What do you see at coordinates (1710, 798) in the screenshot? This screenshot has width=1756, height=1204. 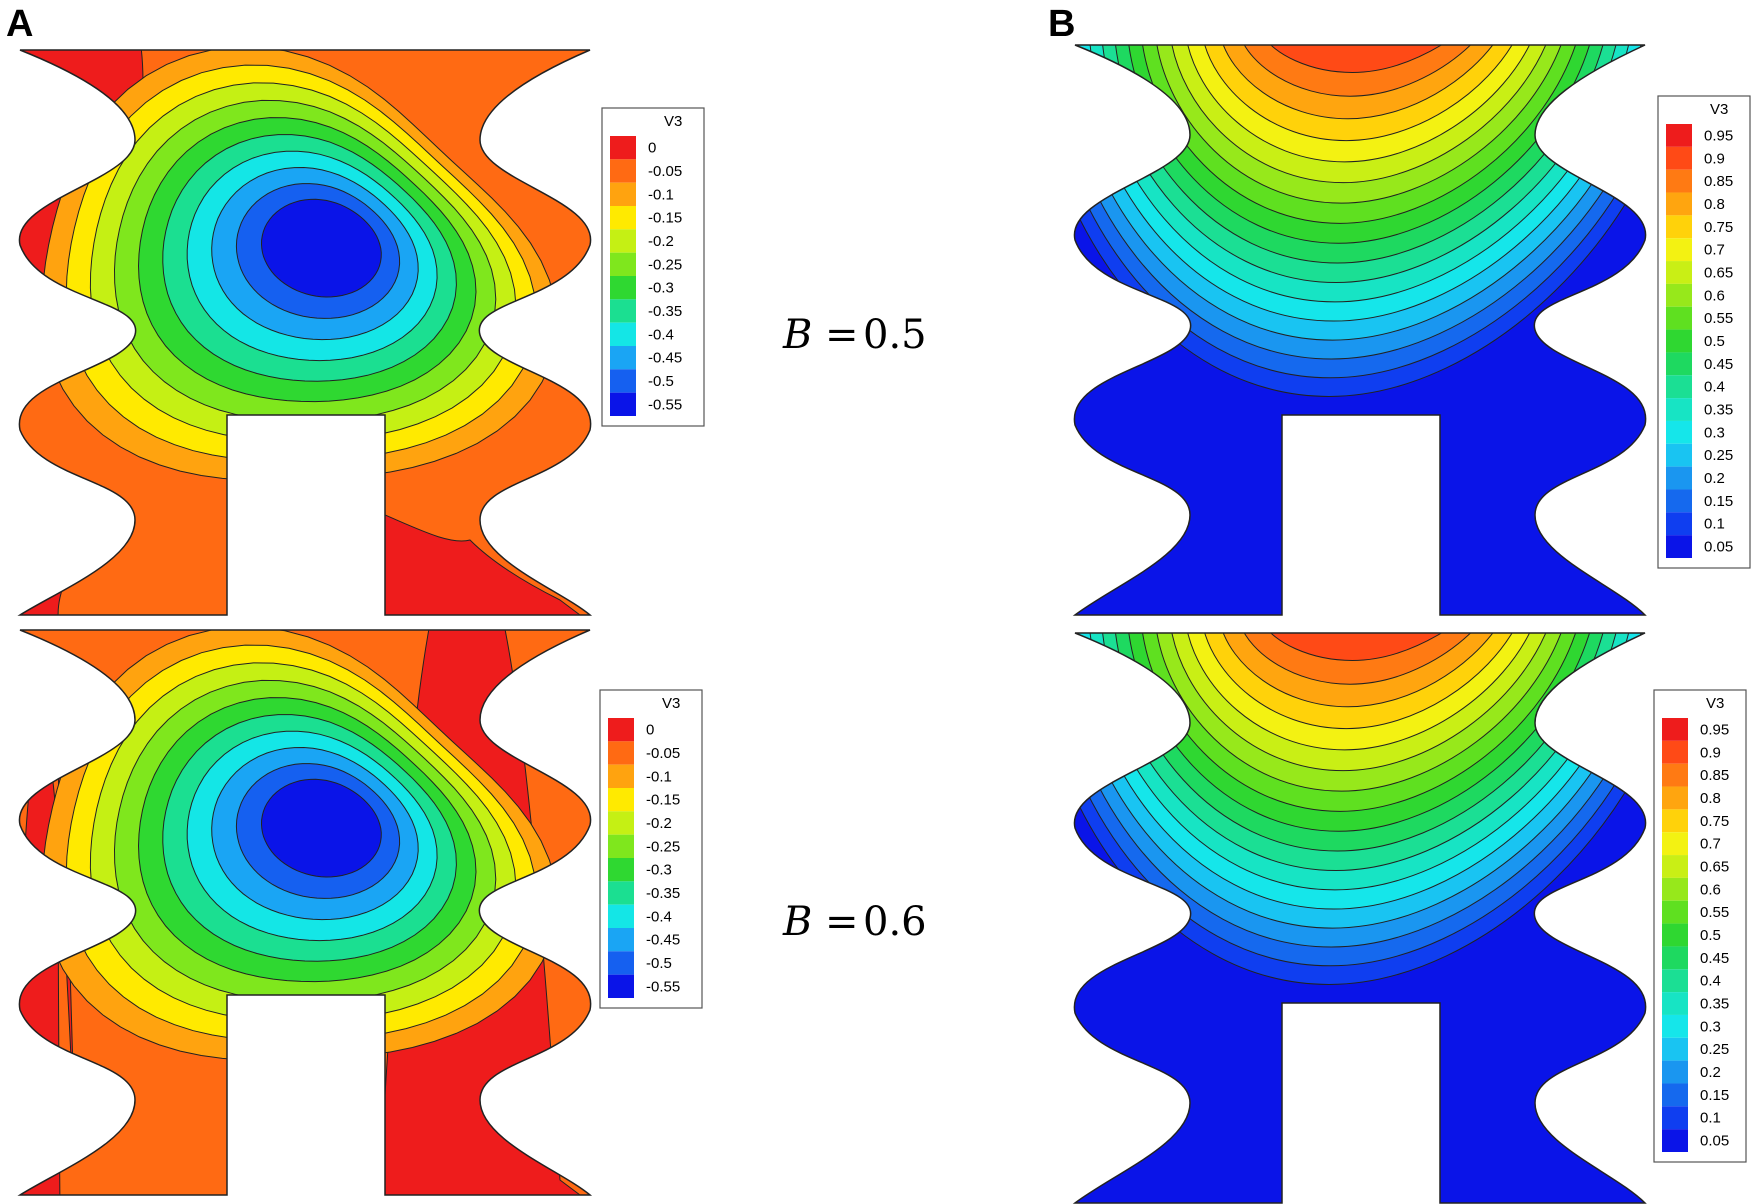 I see `legend-b-bottom-tick-3: 0.8` at bounding box center [1710, 798].